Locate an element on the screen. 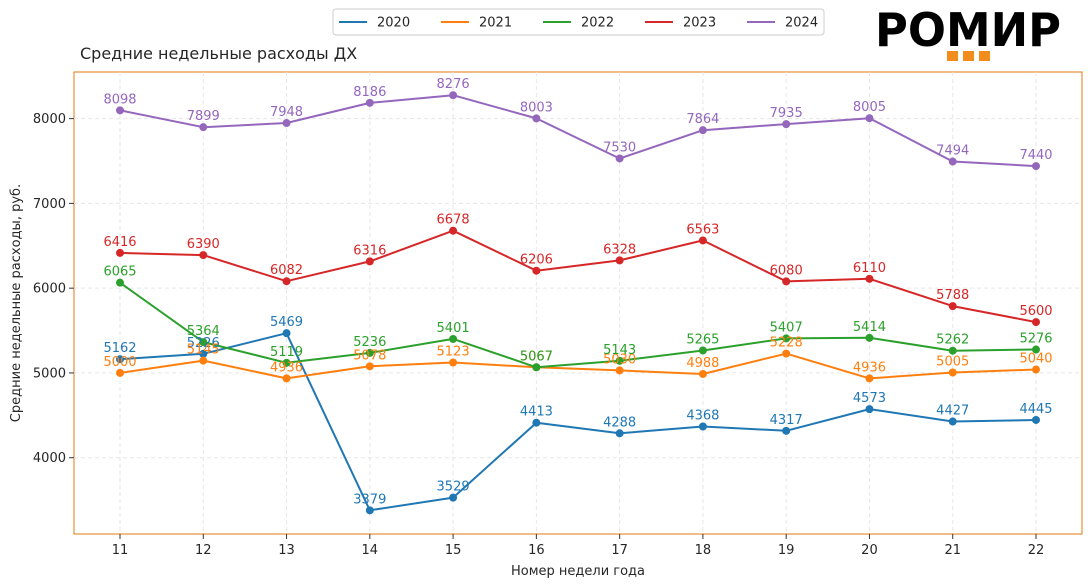 The image size is (1091, 587). x-tick-label: 22 is located at coordinates (1036, 550).